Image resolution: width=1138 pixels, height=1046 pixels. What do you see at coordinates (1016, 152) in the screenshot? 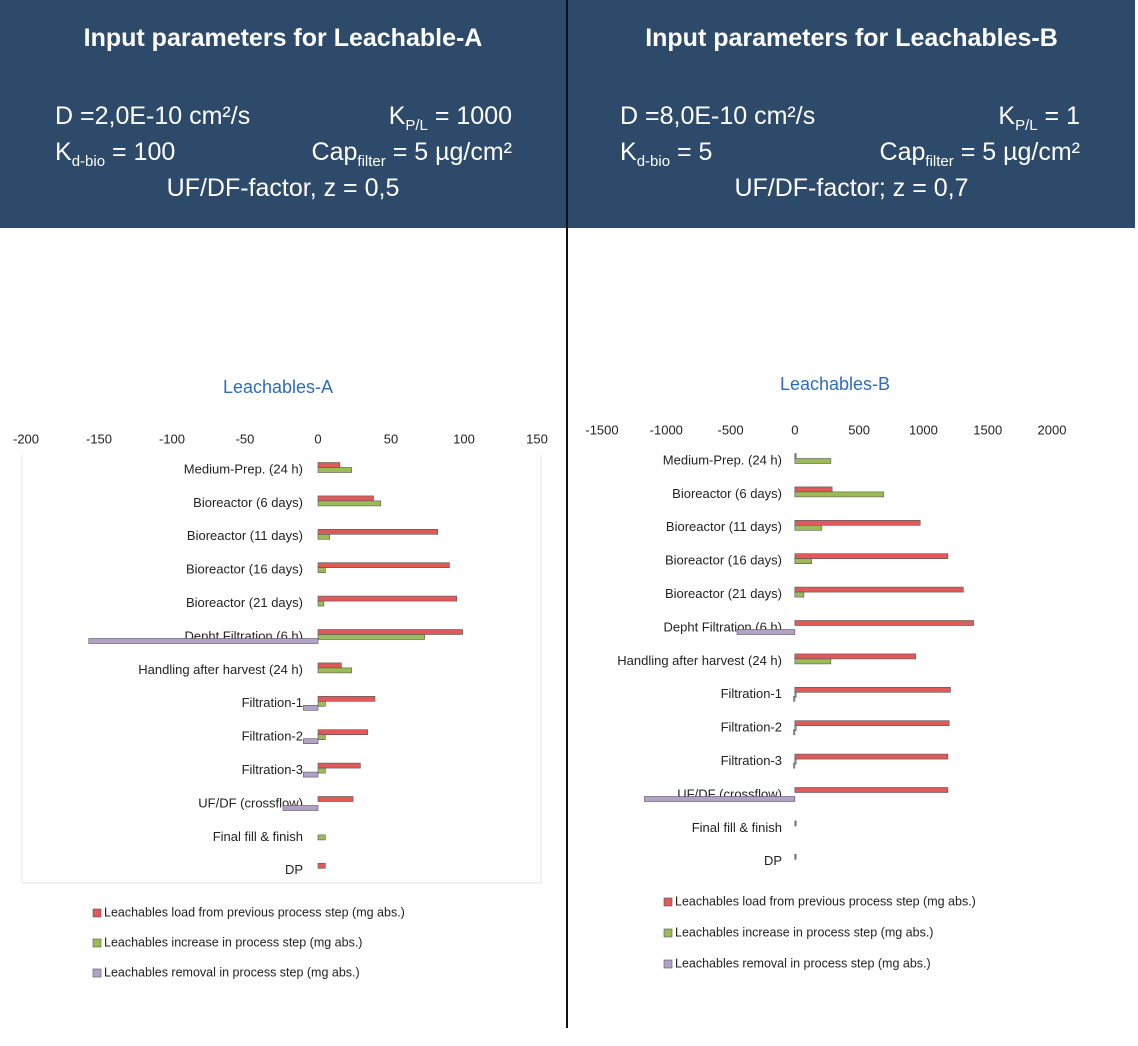
I see `parameter-part: = 5 µg/cm²` at bounding box center [1016, 152].